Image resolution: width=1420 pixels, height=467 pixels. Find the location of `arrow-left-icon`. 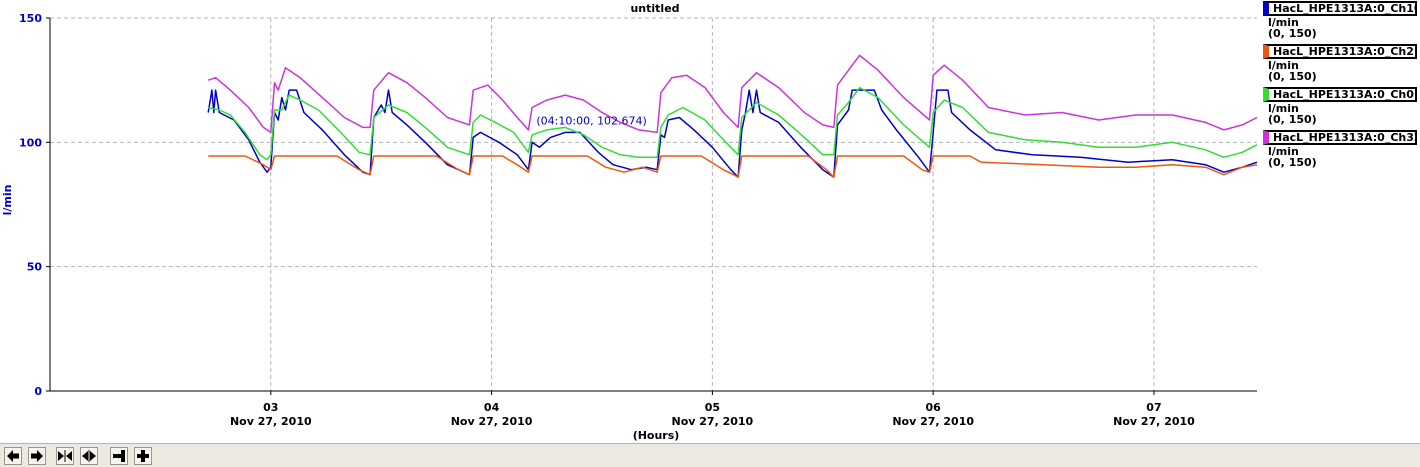

arrow-left-icon is located at coordinates (13, 456).